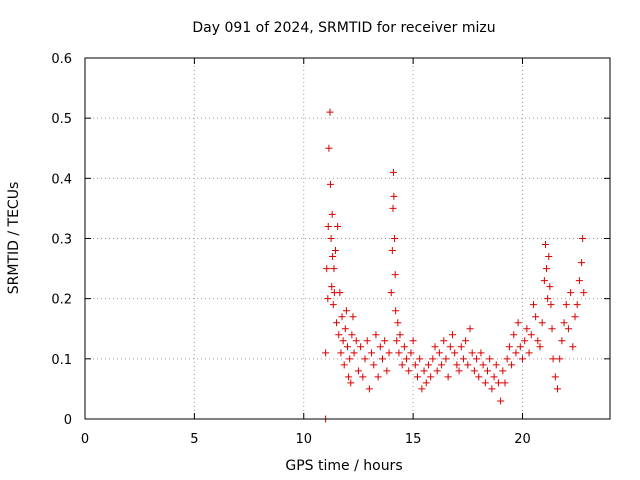 Image resolution: width=640 pixels, height=480 pixels. Describe the element at coordinates (85, 439) in the screenshot. I see `x-tick-label: 0` at that location.